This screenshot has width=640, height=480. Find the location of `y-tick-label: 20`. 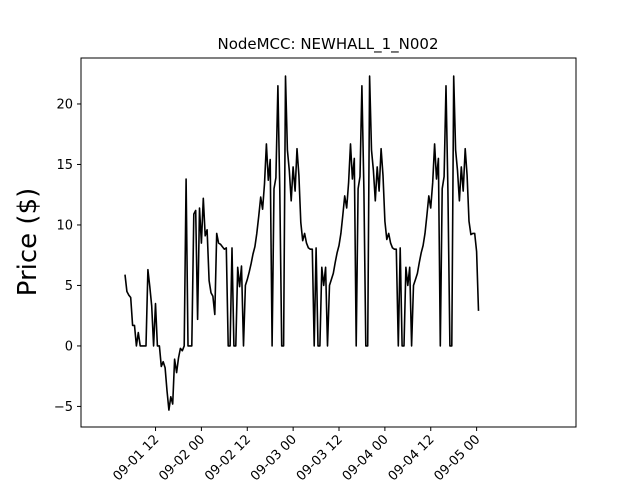

y-tick-label: 20 is located at coordinates (64, 104).